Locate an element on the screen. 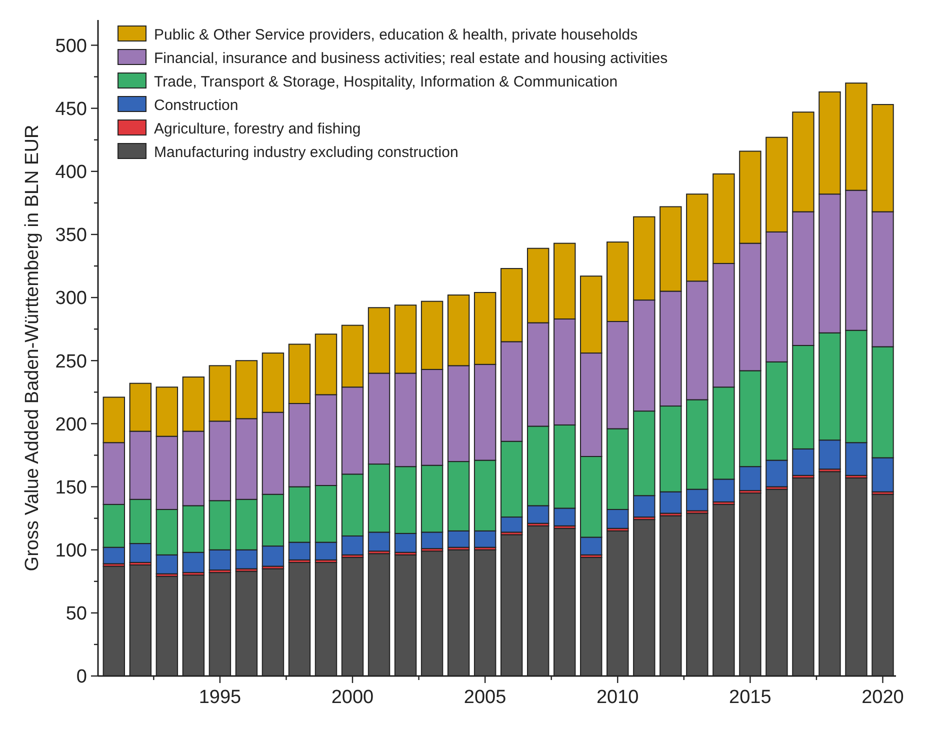 The image size is (932, 729). y-tick-label: 100 is located at coordinates (71, 551).